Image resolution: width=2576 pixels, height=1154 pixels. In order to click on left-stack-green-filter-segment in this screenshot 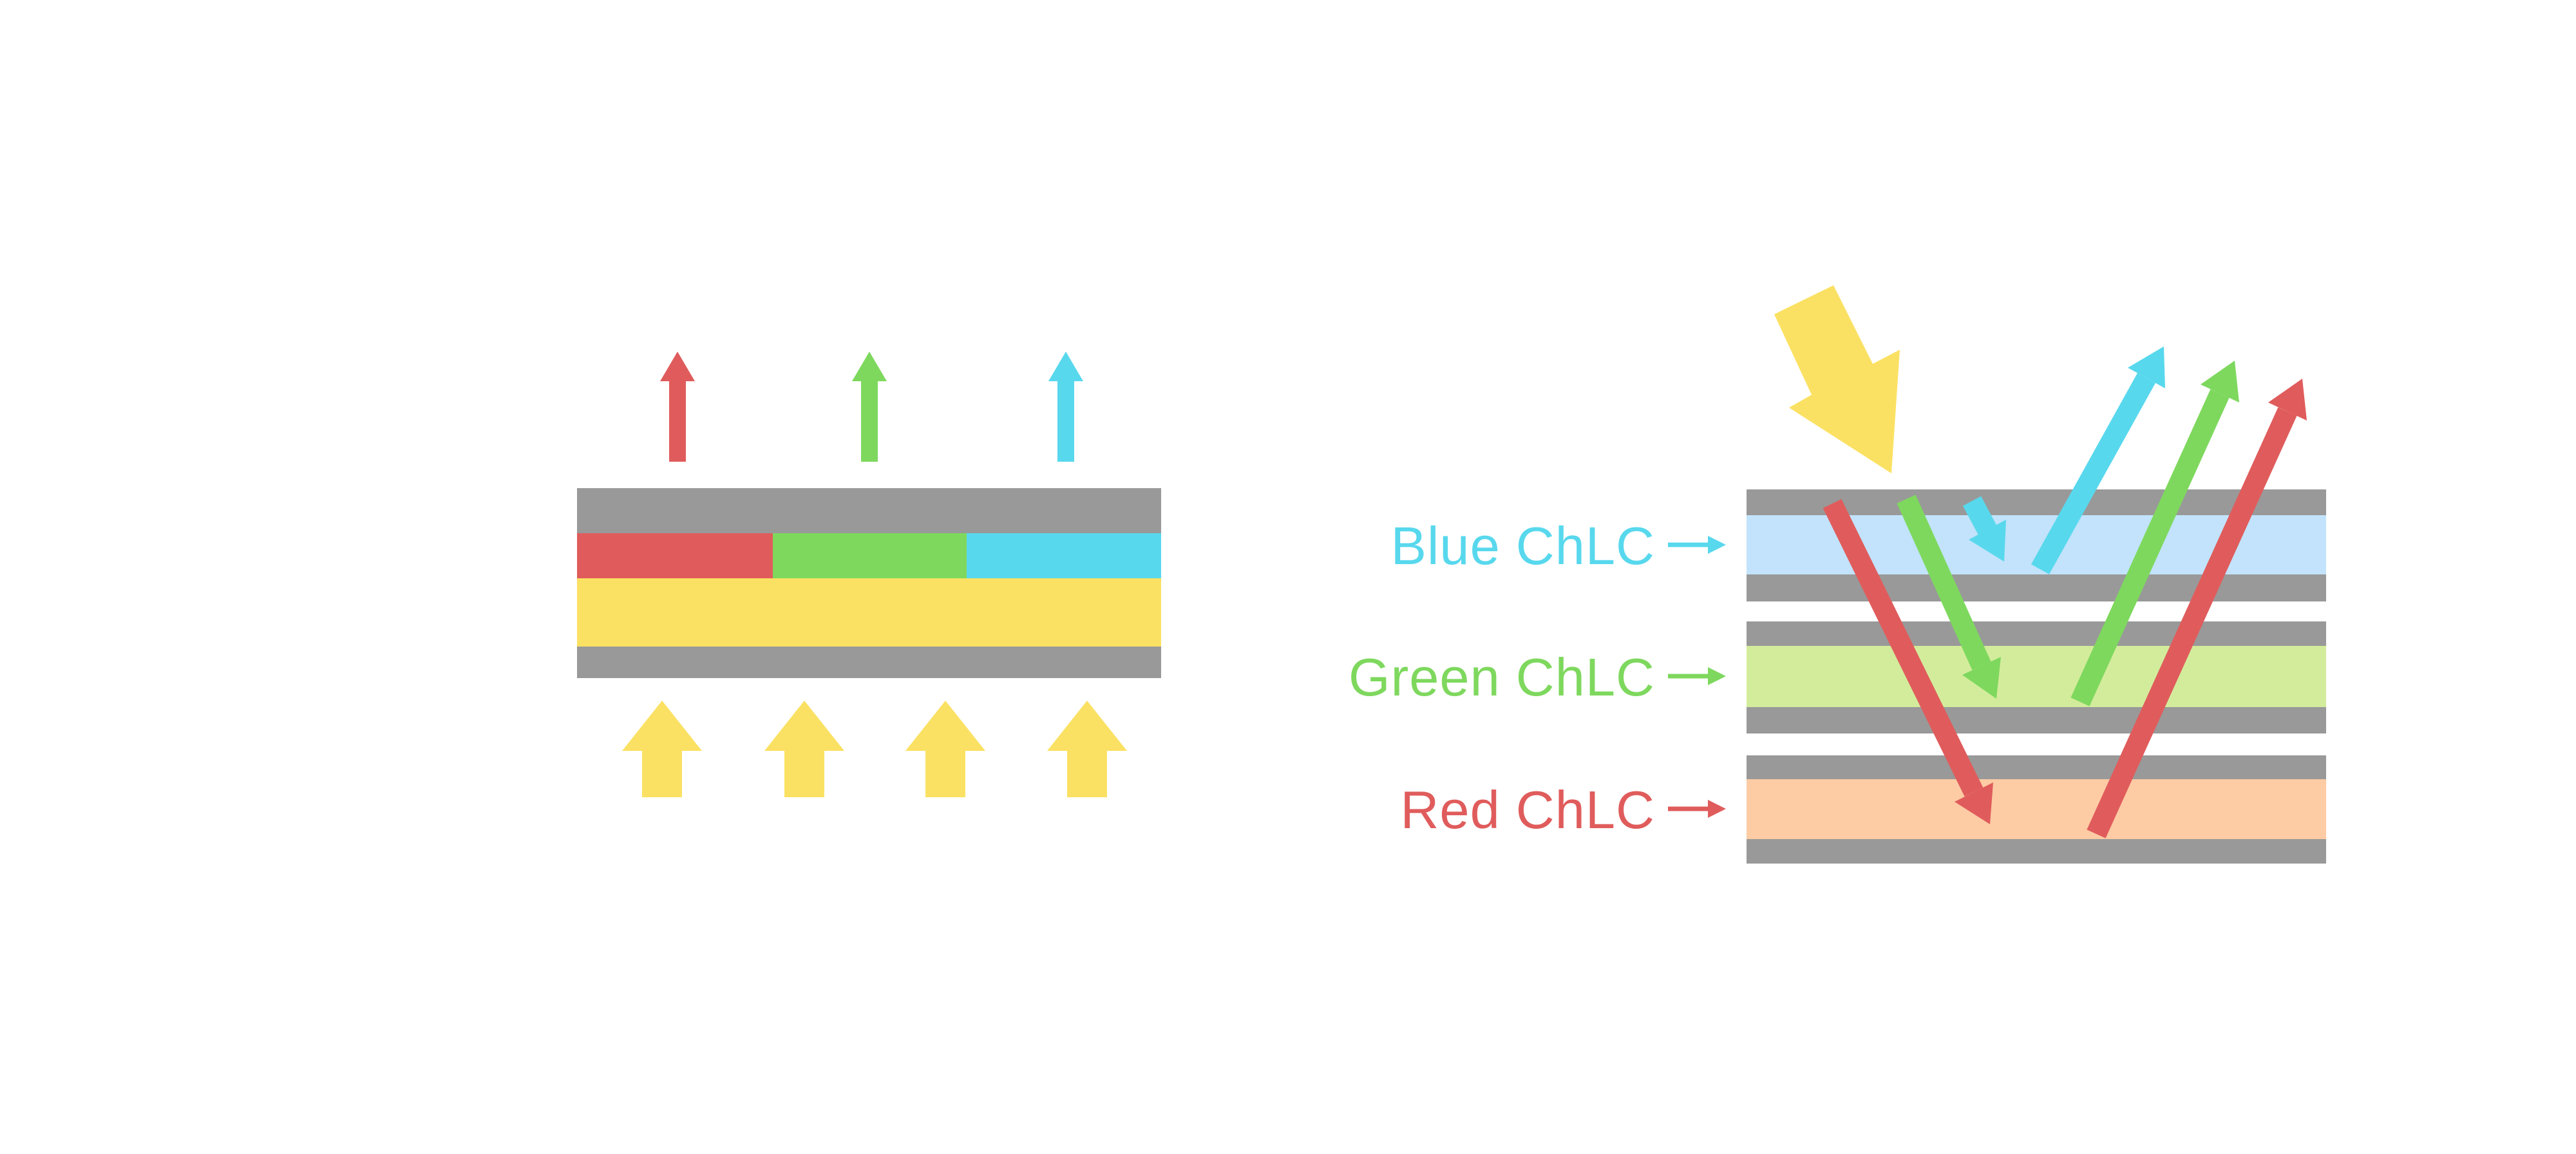, I will do `click(870, 555)`.